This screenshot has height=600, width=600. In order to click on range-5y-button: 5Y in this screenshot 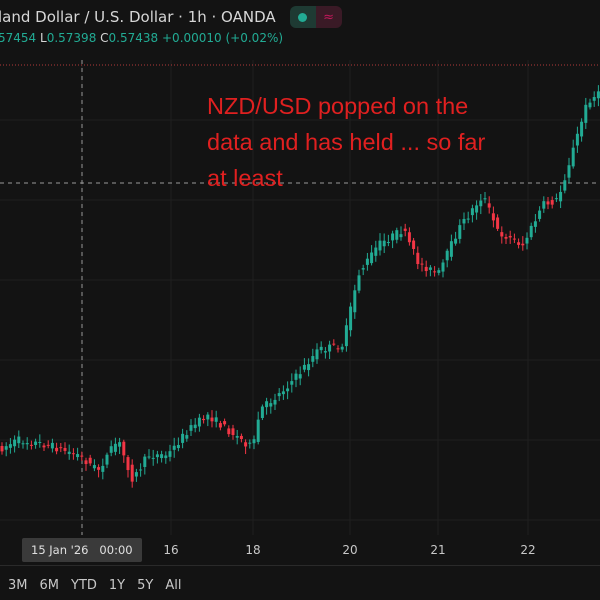, I will do `click(145, 585)`.